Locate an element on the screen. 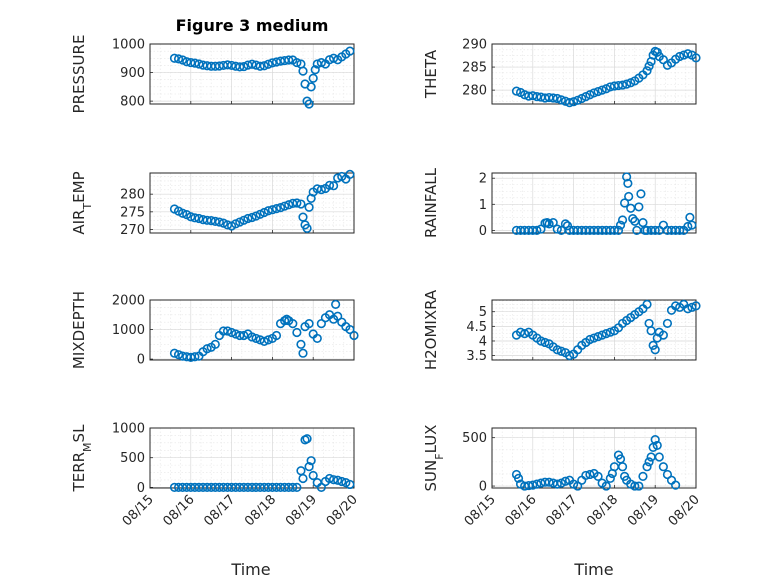 Image resolution: width=778 pixels, height=583 pixels. x-axis-label-right: Time is located at coordinates (593, 569).